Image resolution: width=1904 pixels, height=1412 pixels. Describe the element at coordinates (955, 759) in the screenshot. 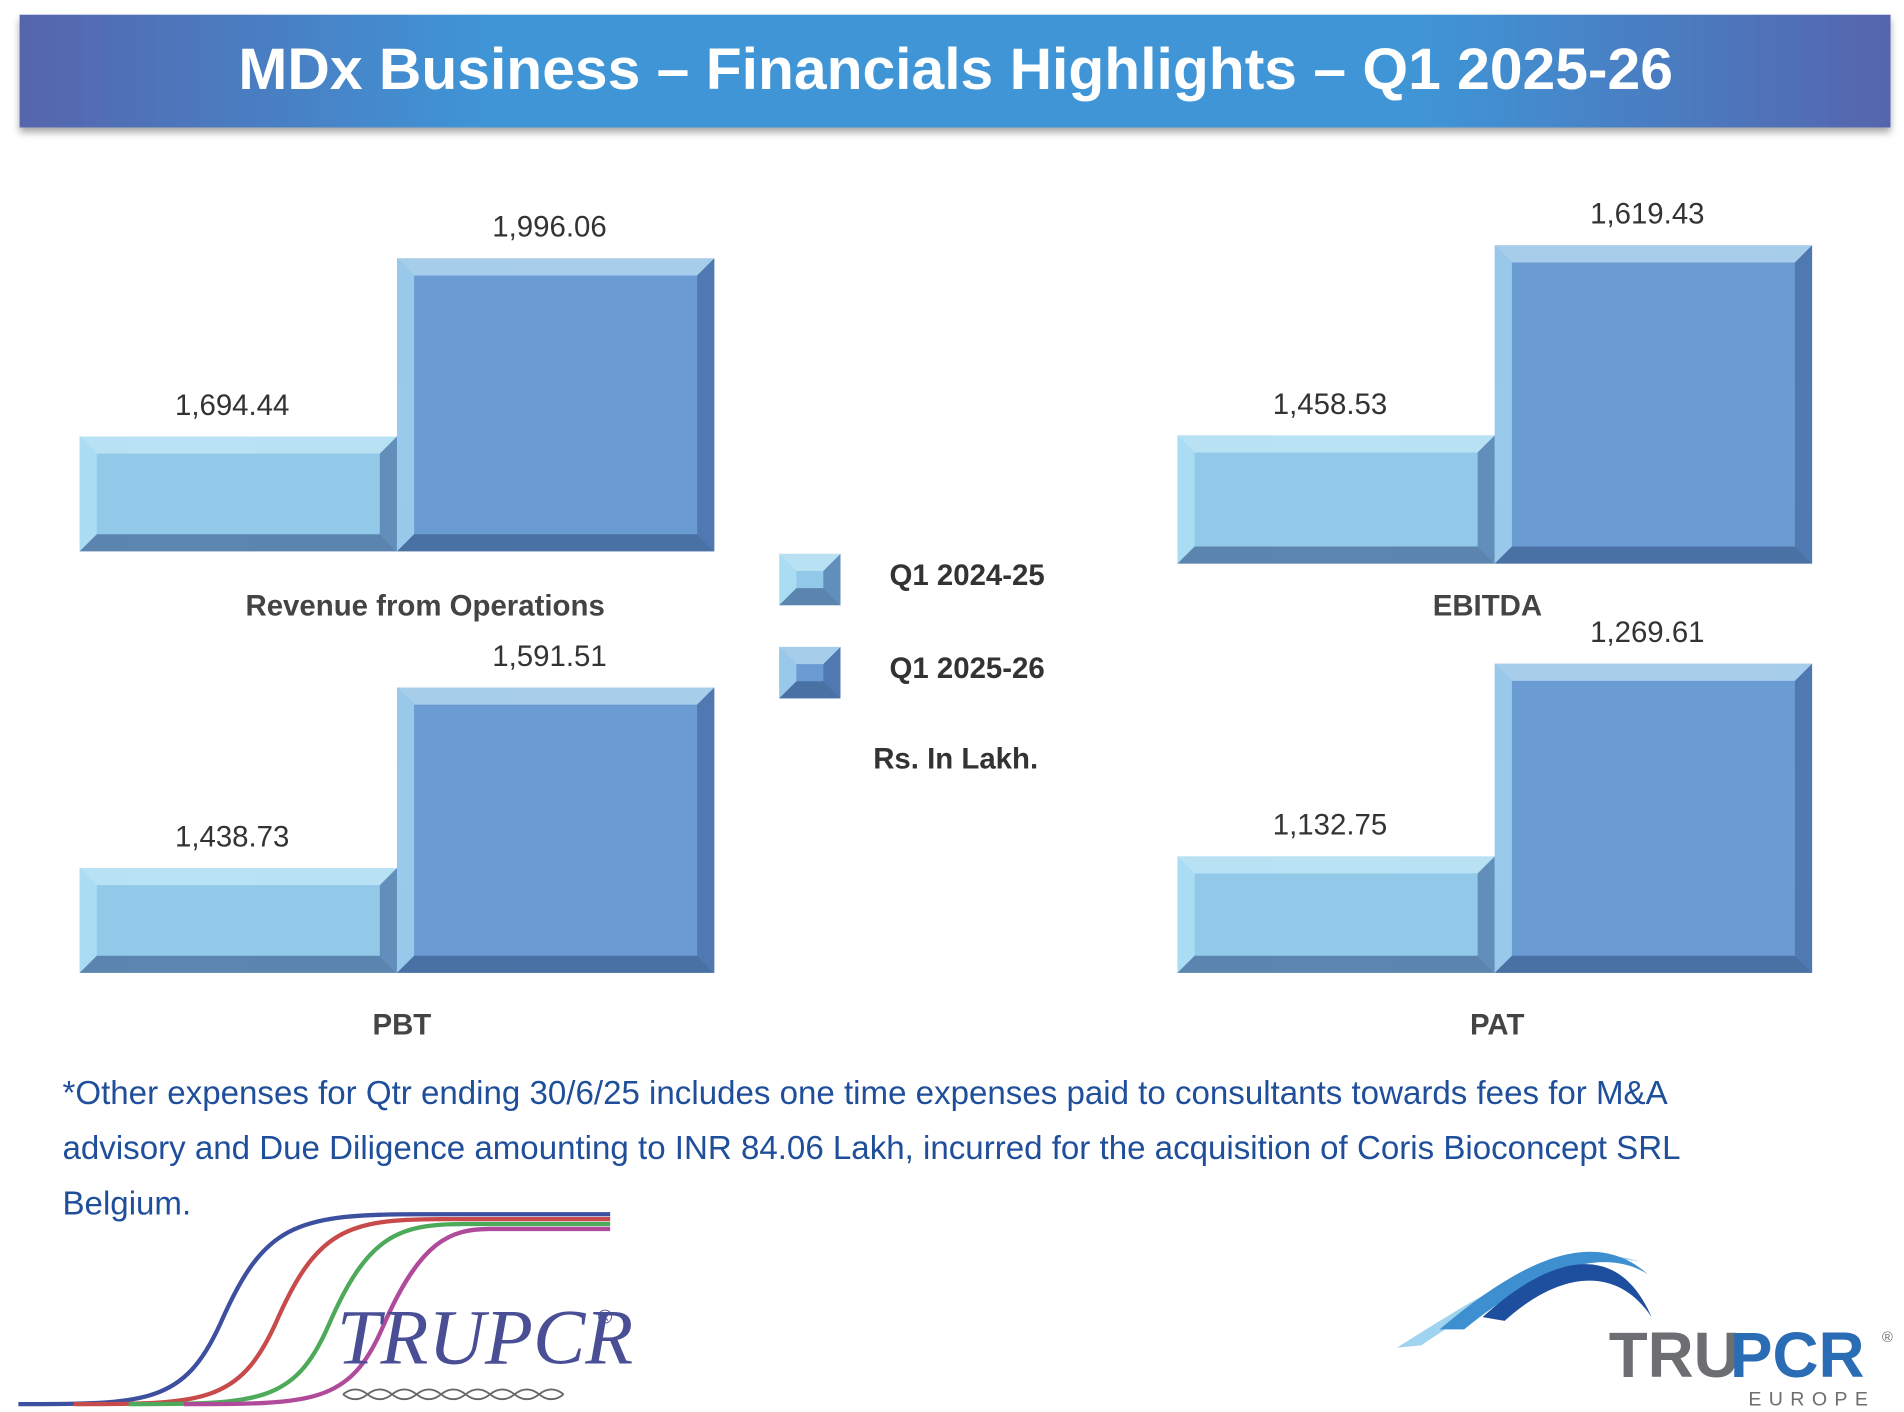

I see `unit-note: Rs. In Lakh.` at that location.